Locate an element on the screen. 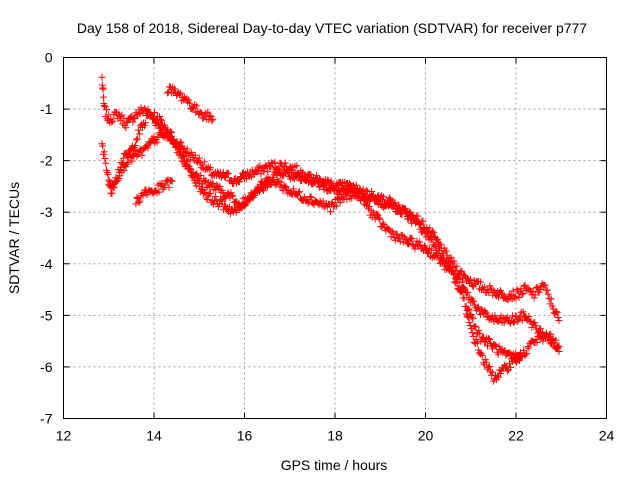 The height and width of the screenshot is (480, 640). y-axis-label: SDTVAR / TECUs is located at coordinates (14, 238).